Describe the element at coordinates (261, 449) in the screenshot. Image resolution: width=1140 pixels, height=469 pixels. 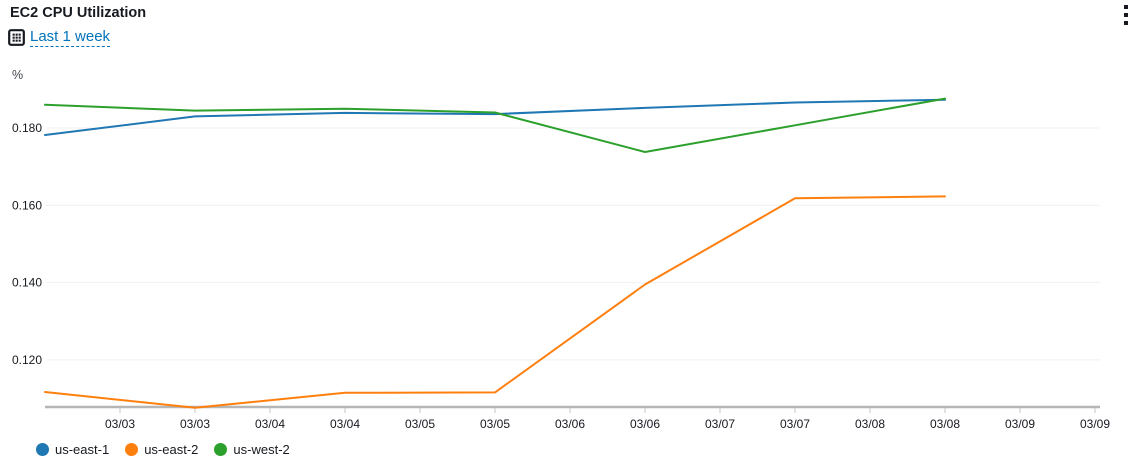
I see `legend-label: us-west-2` at that location.